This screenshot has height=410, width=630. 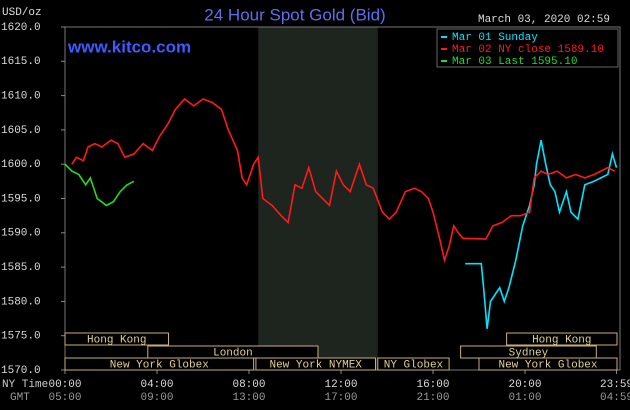 I want to click on timestamp: March 03, 2020 02:59, so click(x=544, y=20).